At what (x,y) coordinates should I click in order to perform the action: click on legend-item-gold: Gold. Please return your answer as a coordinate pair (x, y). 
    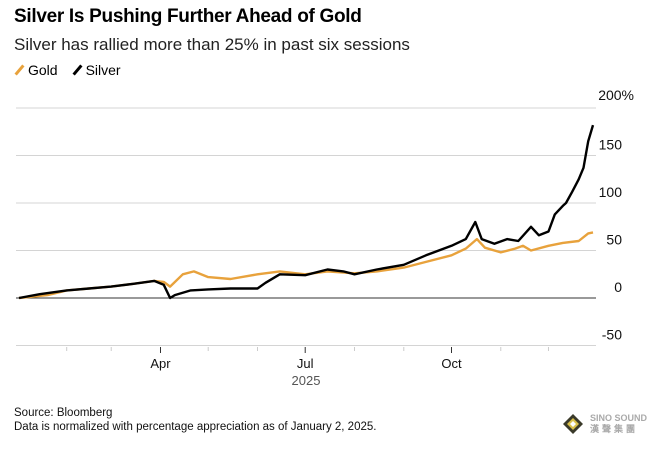
    Looking at the image, I should click on (36, 70).